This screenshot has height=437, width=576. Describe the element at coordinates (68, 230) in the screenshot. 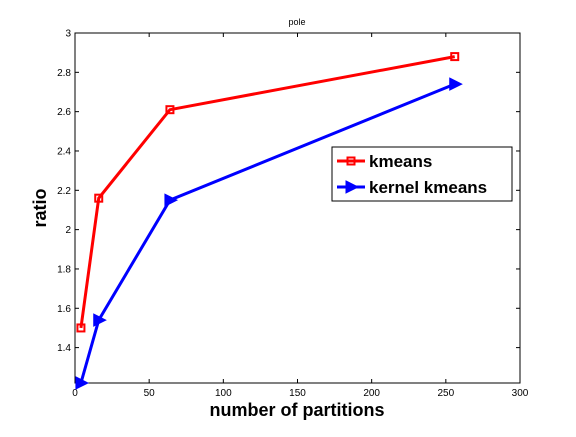

I see `y-tick-label: 2` at that location.